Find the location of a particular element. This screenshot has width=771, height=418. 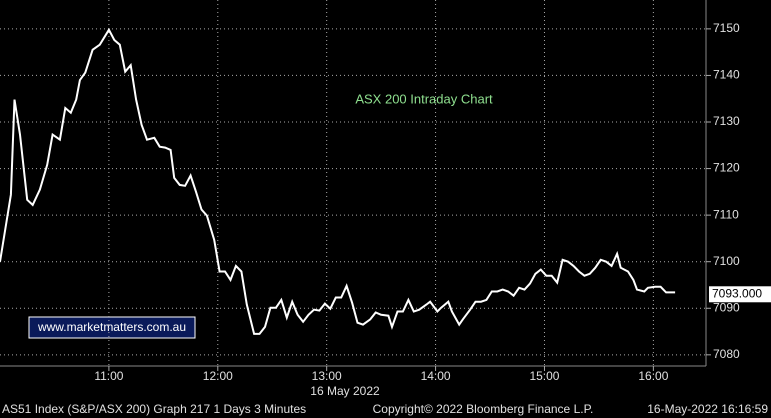

x-axis-label: 16 May 2022 is located at coordinates (345, 391).